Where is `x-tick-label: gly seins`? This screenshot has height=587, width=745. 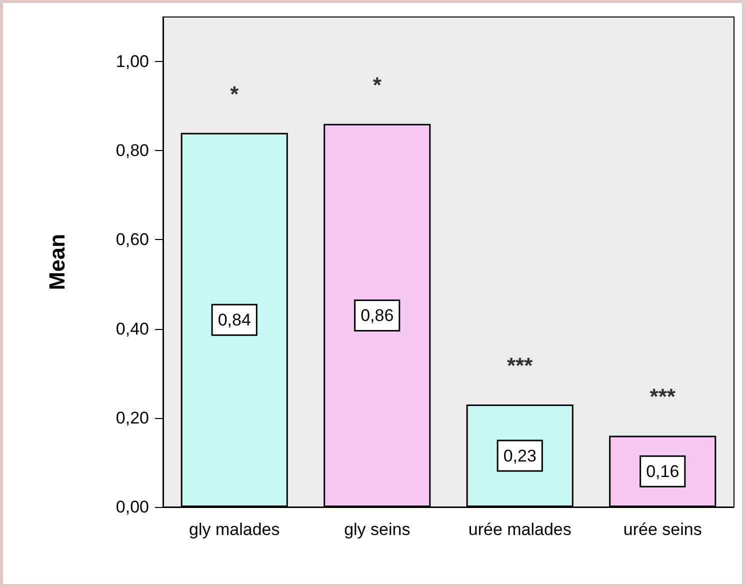 x-tick-label: gly seins is located at coordinates (377, 529).